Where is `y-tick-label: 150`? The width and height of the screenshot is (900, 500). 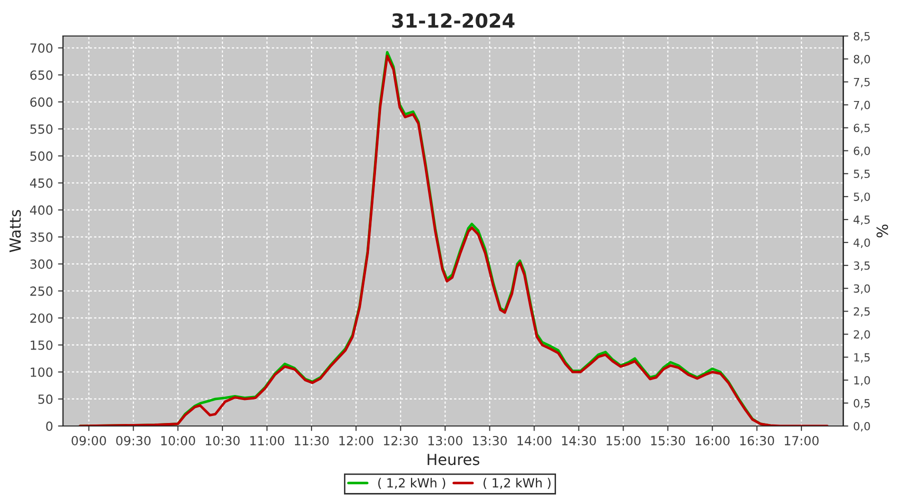
y-tick-label: 150 is located at coordinates (41, 345).